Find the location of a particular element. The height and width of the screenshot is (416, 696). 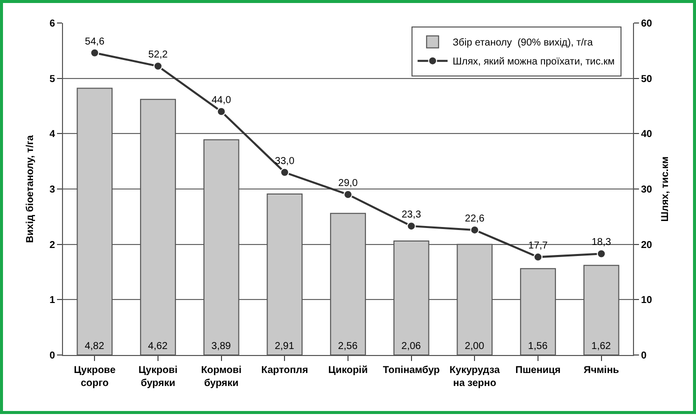

data-label: 22,6 is located at coordinates (474, 218).